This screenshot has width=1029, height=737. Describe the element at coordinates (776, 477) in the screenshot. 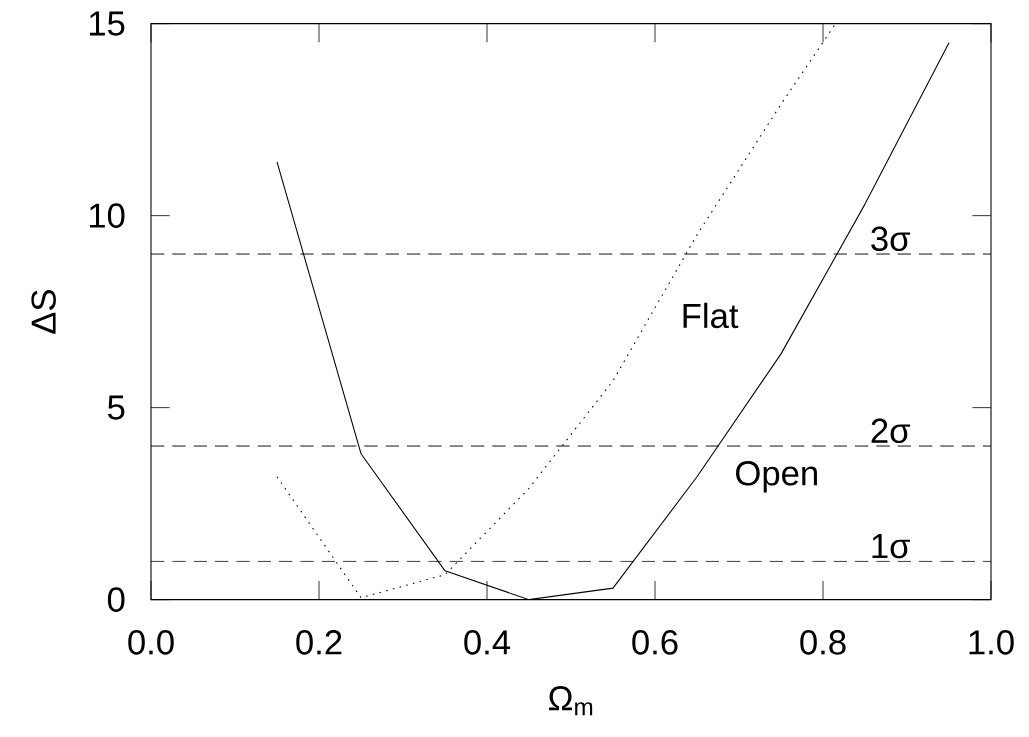

I see `series-label: Open` at that location.